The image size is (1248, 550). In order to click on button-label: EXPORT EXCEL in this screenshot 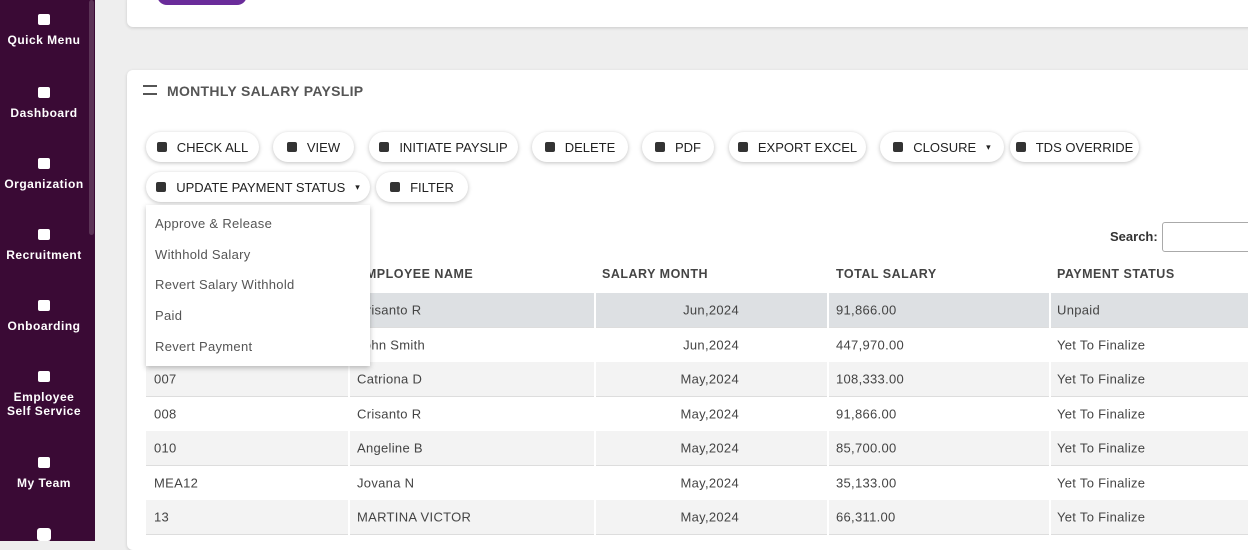, I will do `click(807, 147)`.